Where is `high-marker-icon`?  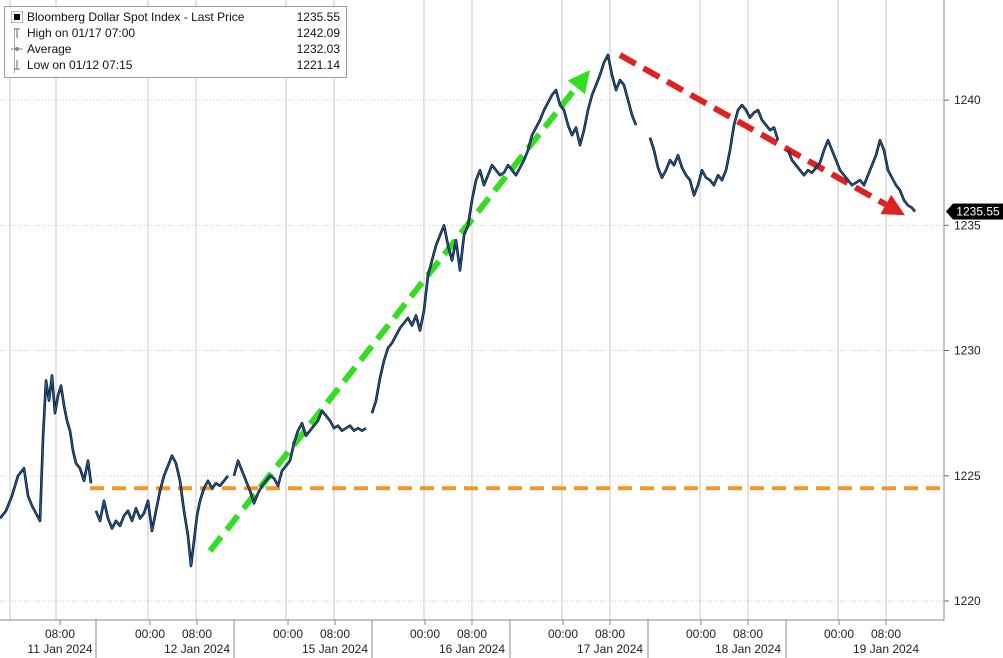
high-marker-icon is located at coordinates (17, 33).